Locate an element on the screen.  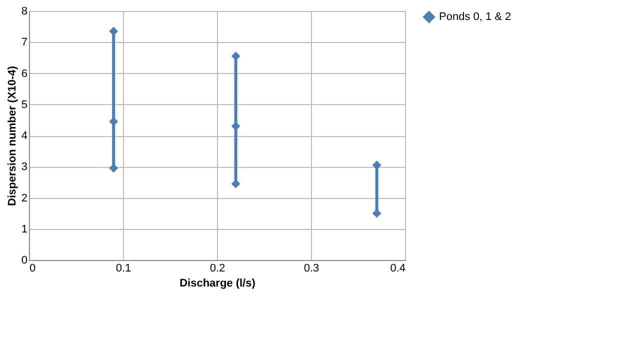
y-axis-title: Dispersion number (X10-4) is located at coordinates (12, 136).